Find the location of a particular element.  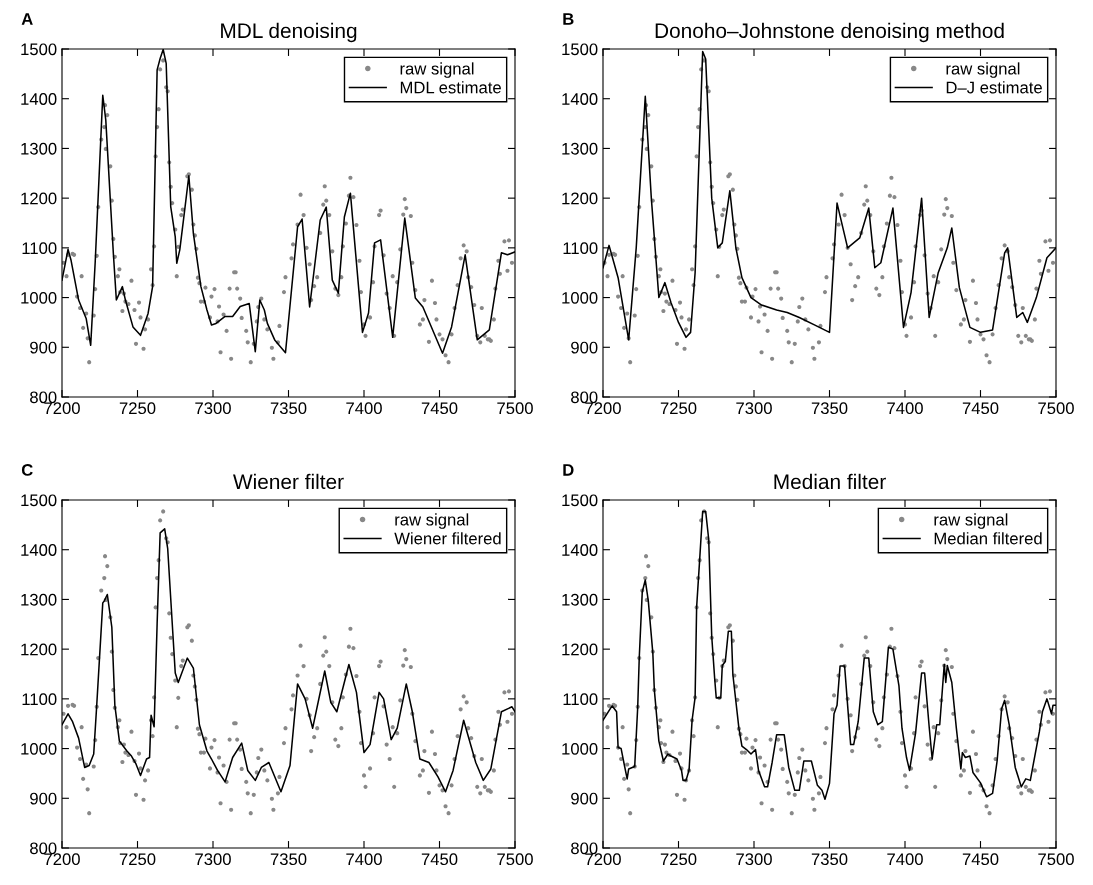

text: C is located at coordinates (27, 470).